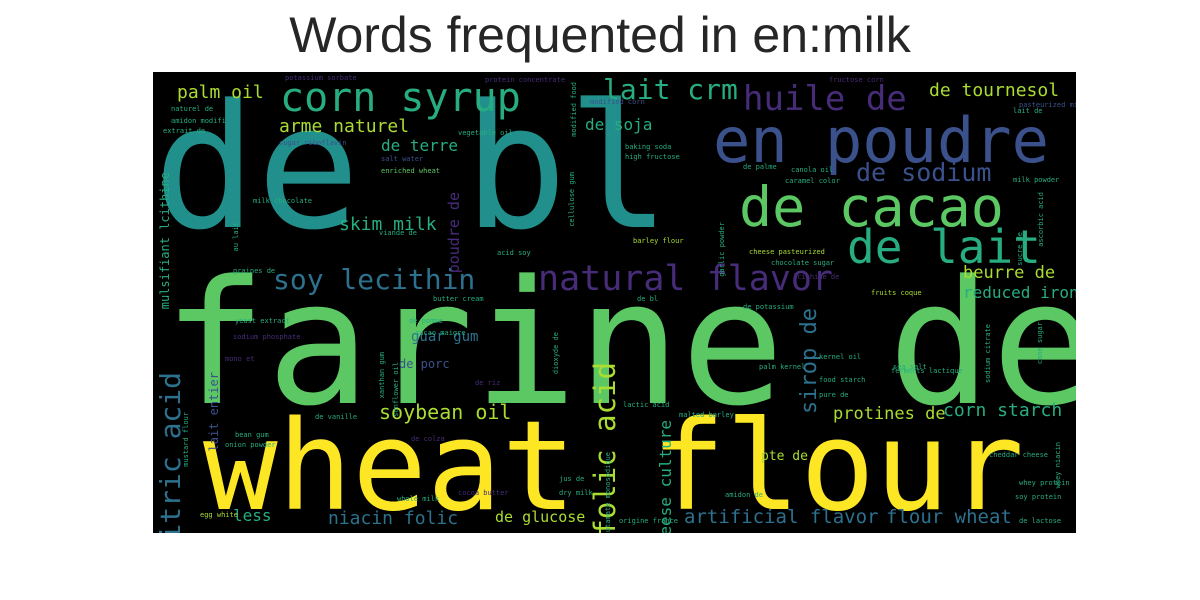 This screenshot has height=600, width=1200. Describe the element at coordinates (803, 263) in the screenshot. I see `word-cloud-term: chocolate sugar` at that location.